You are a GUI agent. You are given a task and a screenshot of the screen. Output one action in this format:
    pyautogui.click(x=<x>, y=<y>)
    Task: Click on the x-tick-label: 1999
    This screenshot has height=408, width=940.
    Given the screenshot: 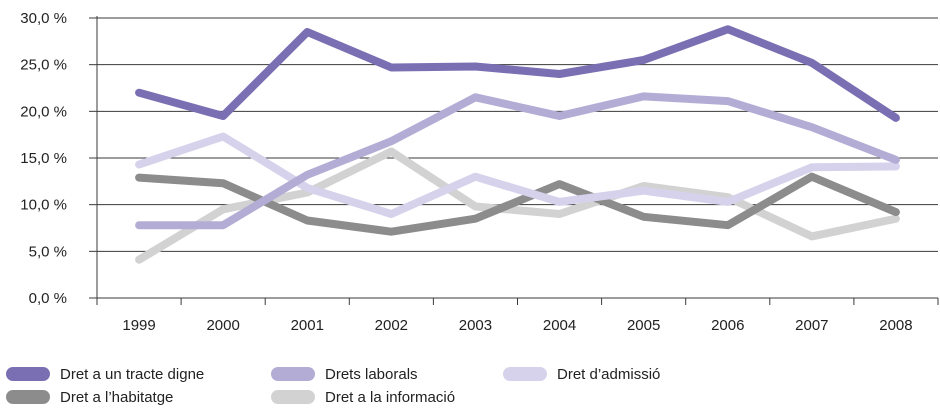 What is the action you would take?
    pyautogui.click(x=138, y=325)
    